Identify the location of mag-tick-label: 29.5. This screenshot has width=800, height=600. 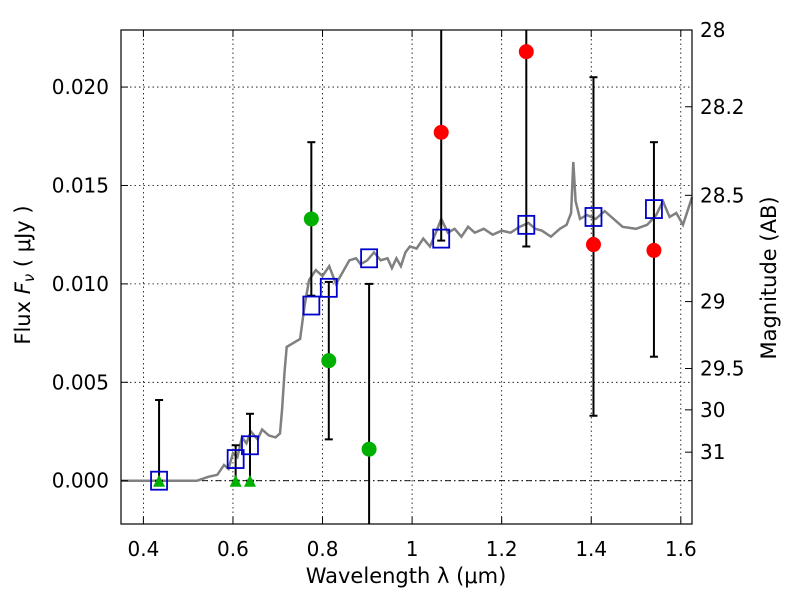
(722, 369).